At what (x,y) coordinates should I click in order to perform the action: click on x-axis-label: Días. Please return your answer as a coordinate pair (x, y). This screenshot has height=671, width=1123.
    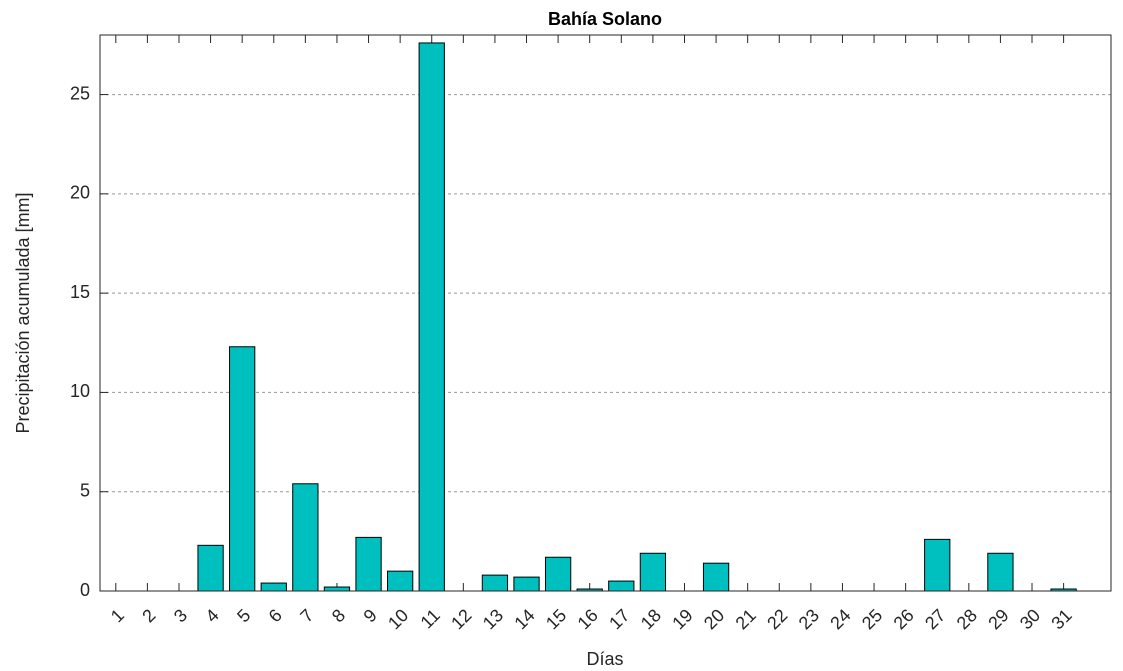
    Looking at the image, I should click on (604, 659).